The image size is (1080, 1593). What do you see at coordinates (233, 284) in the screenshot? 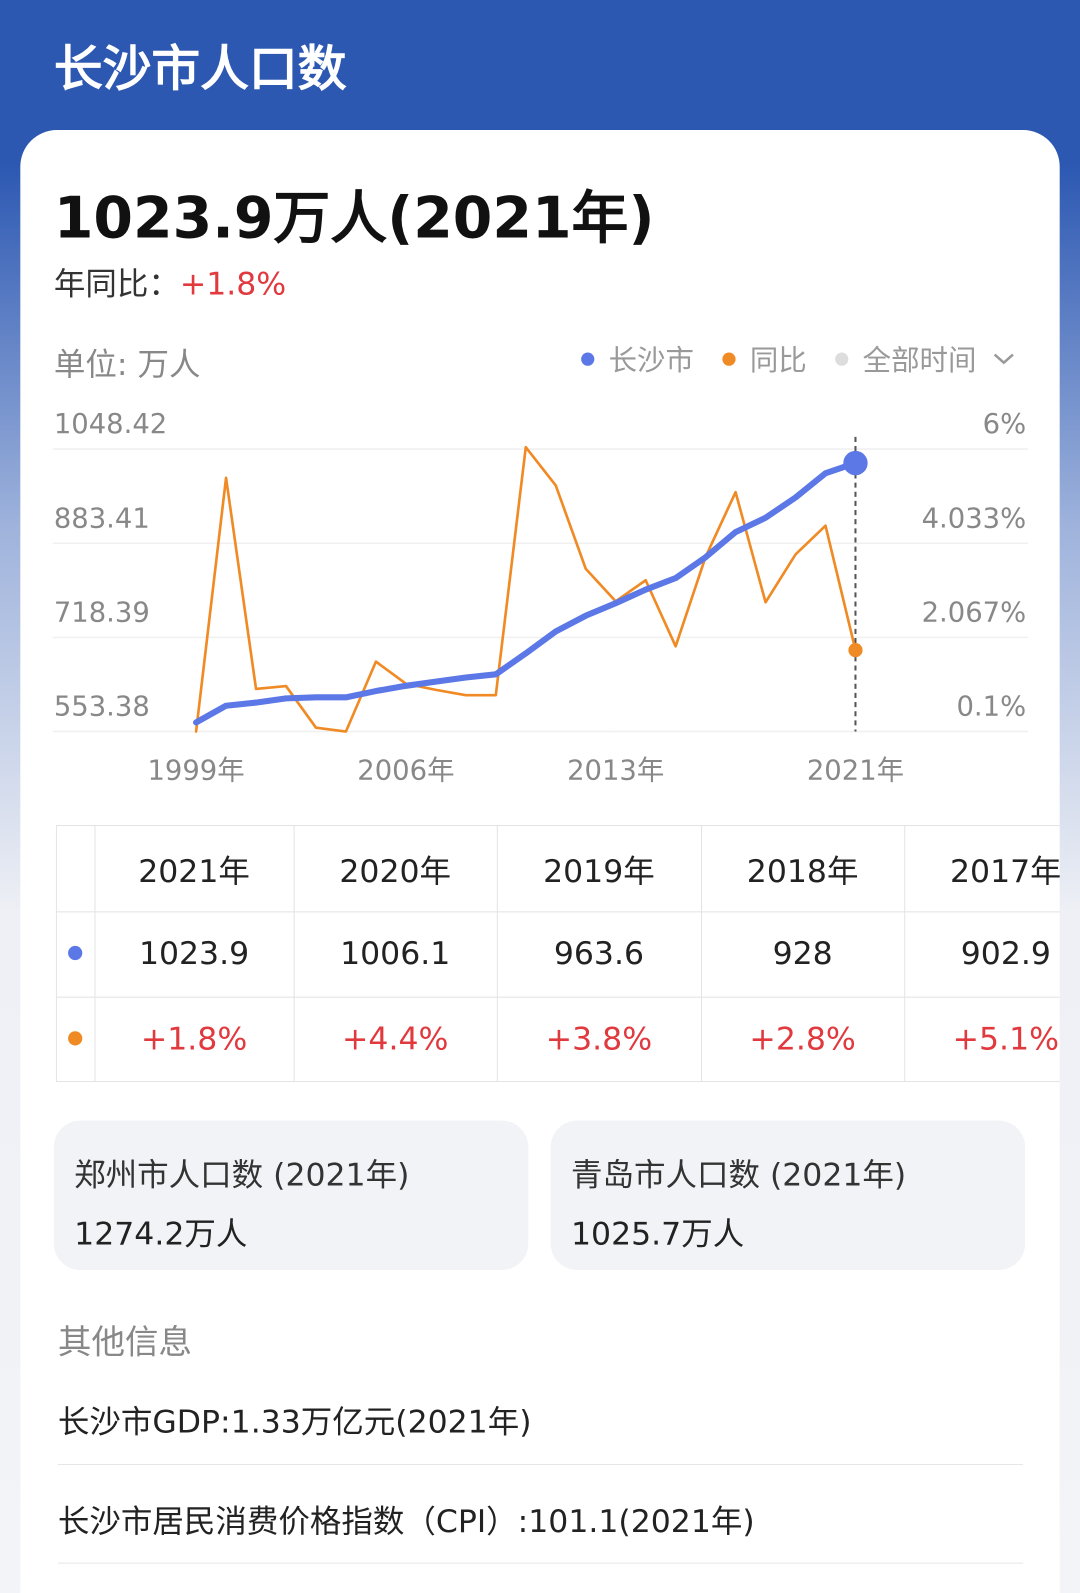
I see `yoy-value: +1.8%` at bounding box center [233, 284].